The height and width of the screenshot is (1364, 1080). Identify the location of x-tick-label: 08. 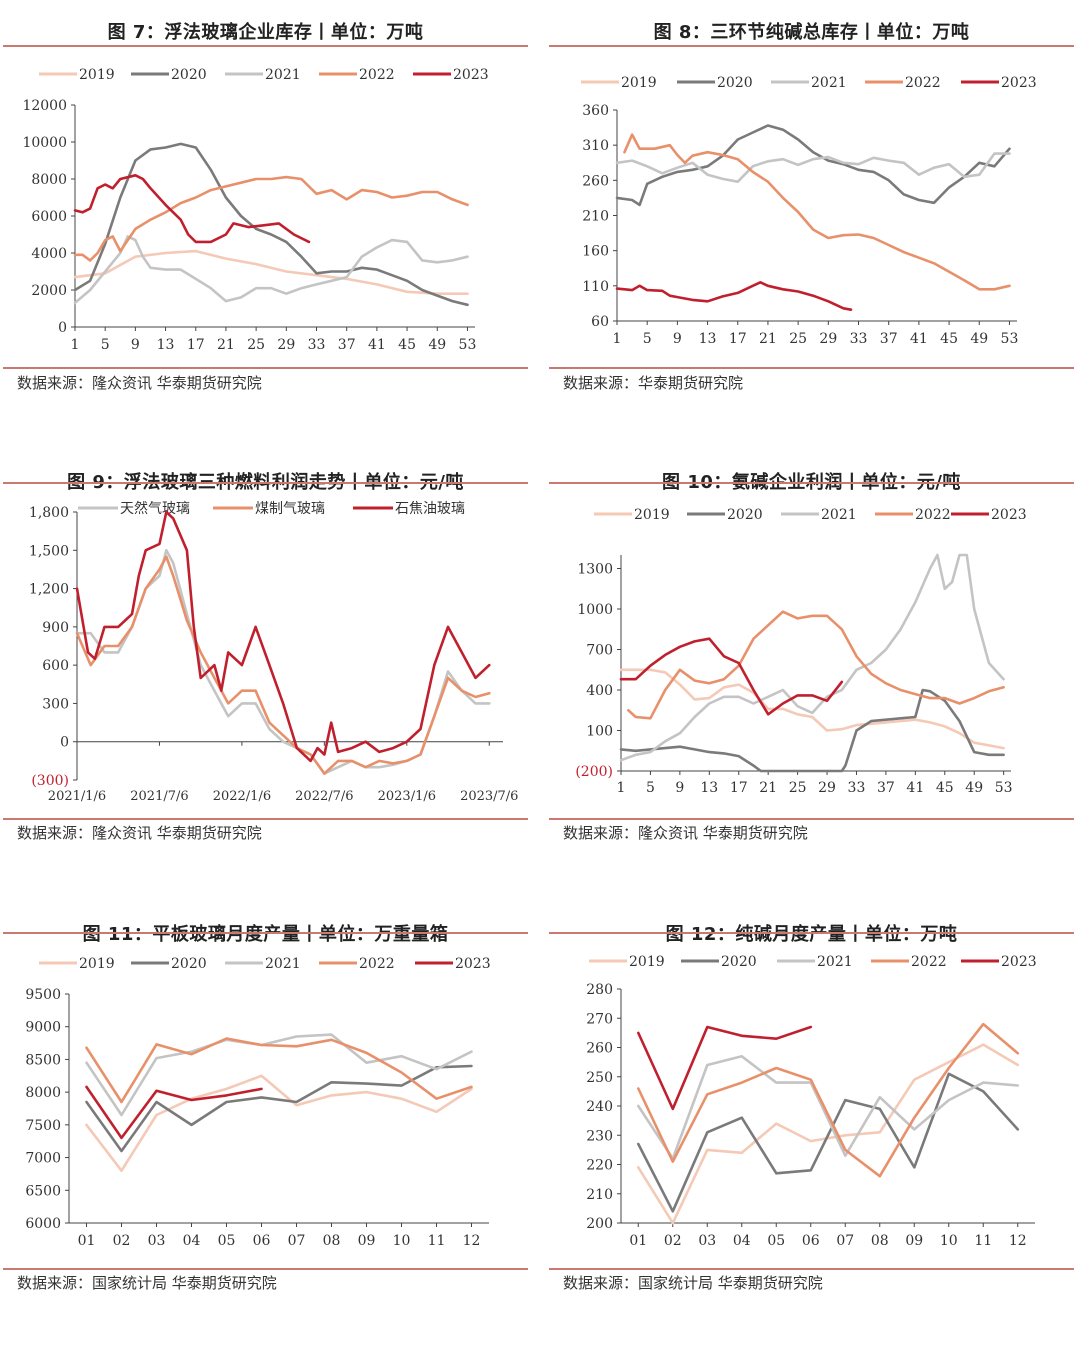
(332, 1241).